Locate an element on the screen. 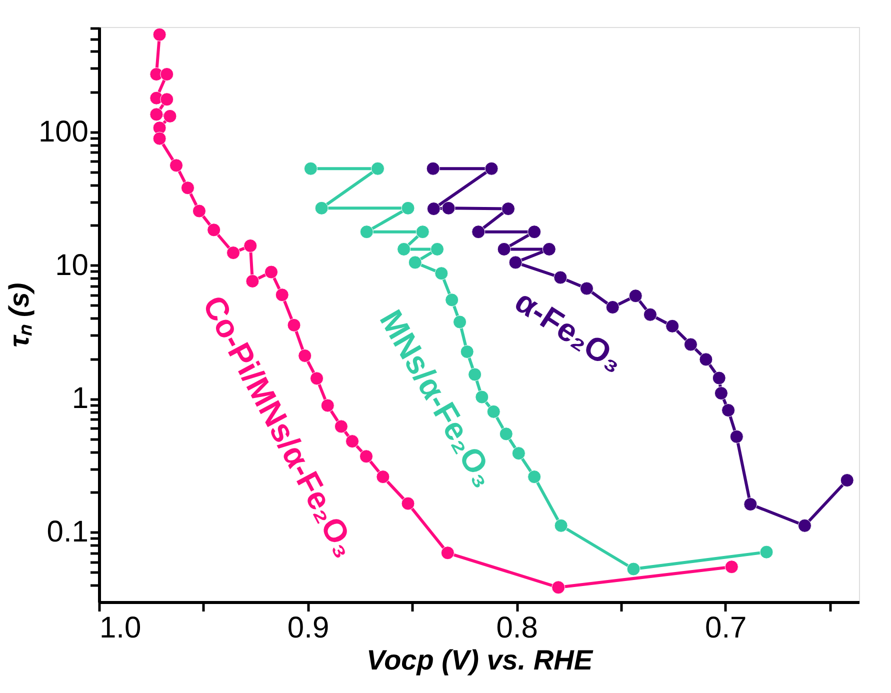 The image size is (891, 693). x-axis-title: Vocp (V) vs. RHE is located at coordinates (480, 660).